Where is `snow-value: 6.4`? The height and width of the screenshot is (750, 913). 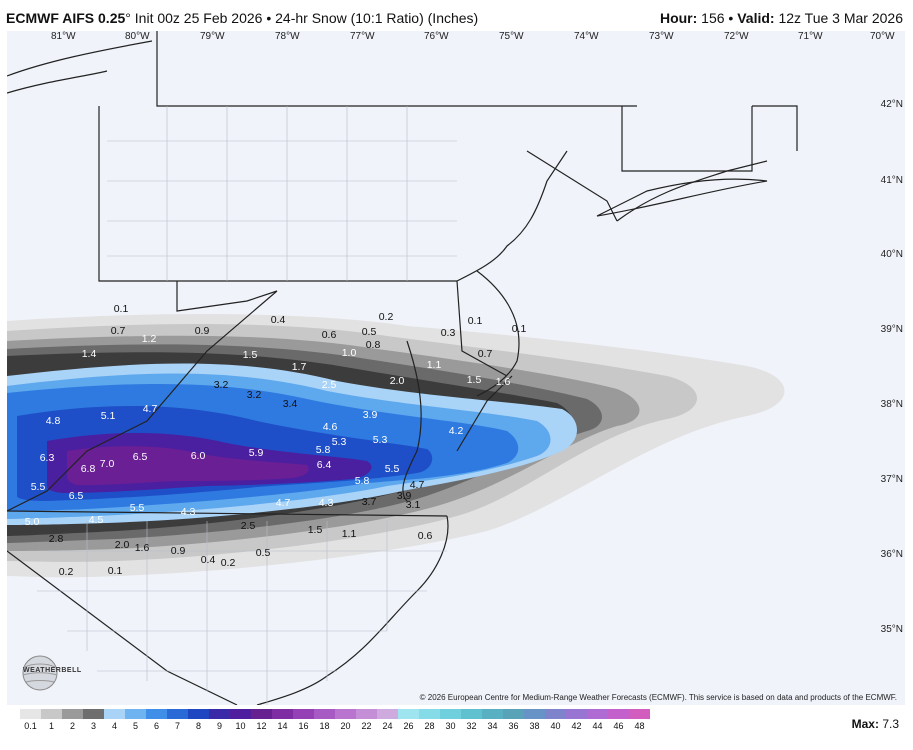 snow-value: 6.4 is located at coordinates (324, 465).